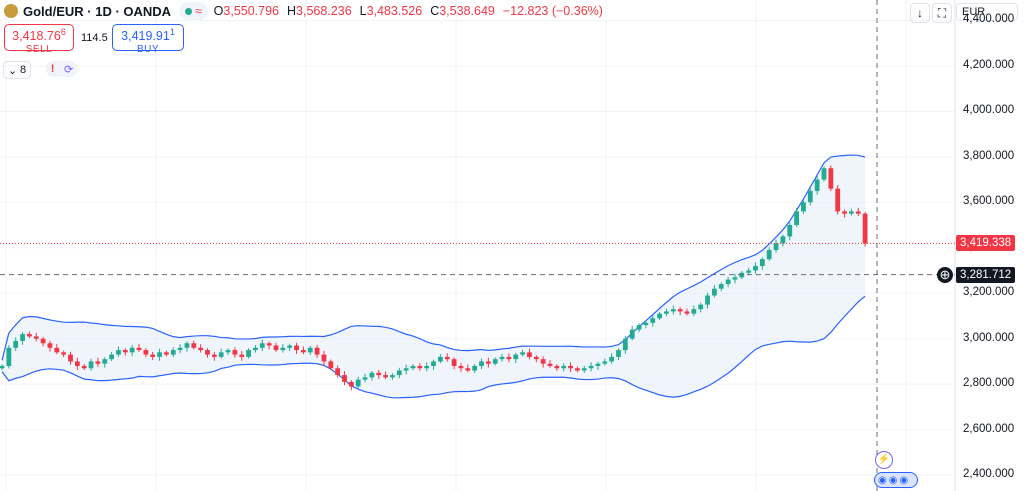 The width and height of the screenshot is (1024, 491). I want to click on crosshair-add-icon: ⊕, so click(945, 274).